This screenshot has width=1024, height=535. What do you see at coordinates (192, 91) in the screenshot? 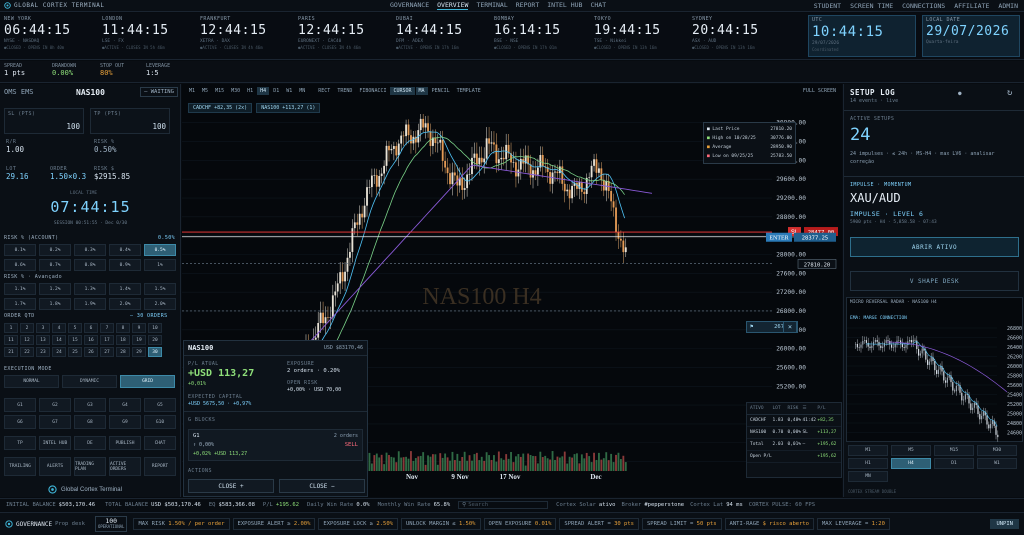
I see `tf-m1: M1` at bounding box center [192, 91].